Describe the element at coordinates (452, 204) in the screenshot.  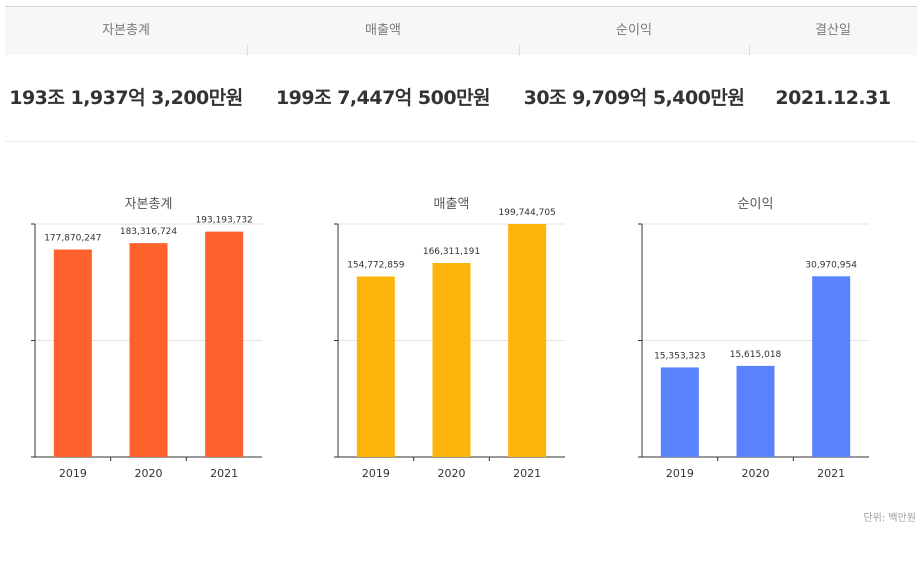
I see `chart-title: 매출액` at that location.